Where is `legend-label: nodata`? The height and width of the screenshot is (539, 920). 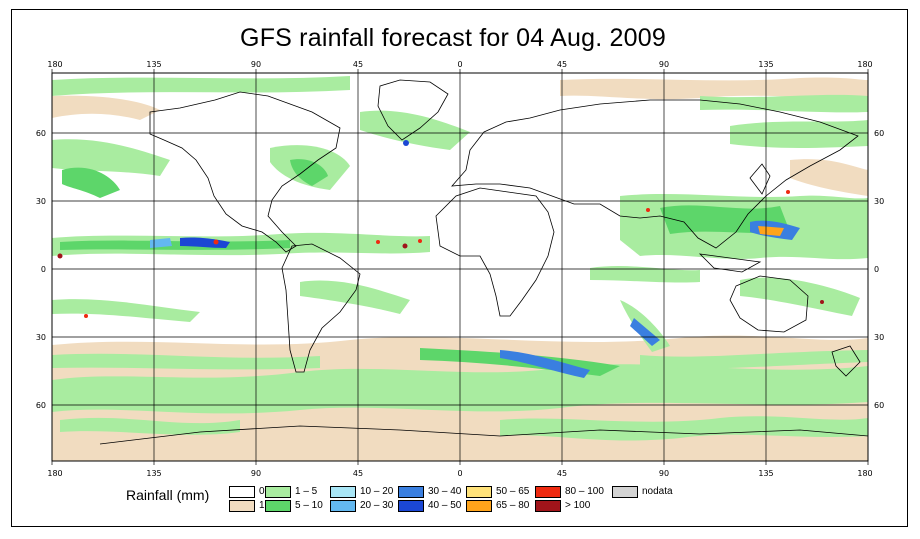 legend-label: nodata is located at coordinates (657, 491).